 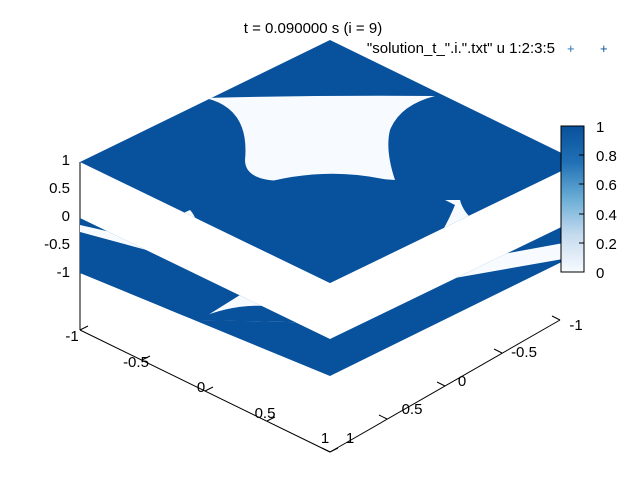 What do you see at coordinates (66, 160) in the screenshot?
I see `z-tick-label: 1` at bounding box center [66, 160].